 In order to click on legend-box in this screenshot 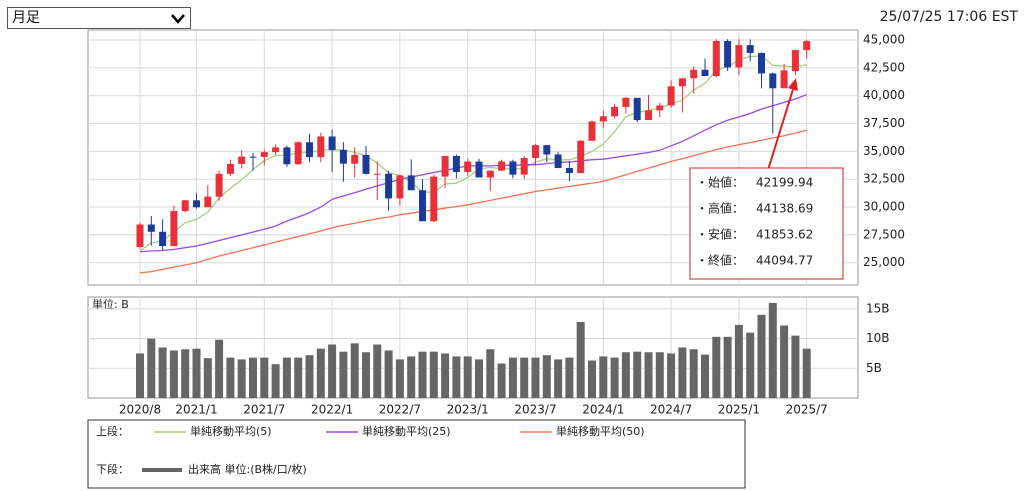, I will do `click(416, 454)`.